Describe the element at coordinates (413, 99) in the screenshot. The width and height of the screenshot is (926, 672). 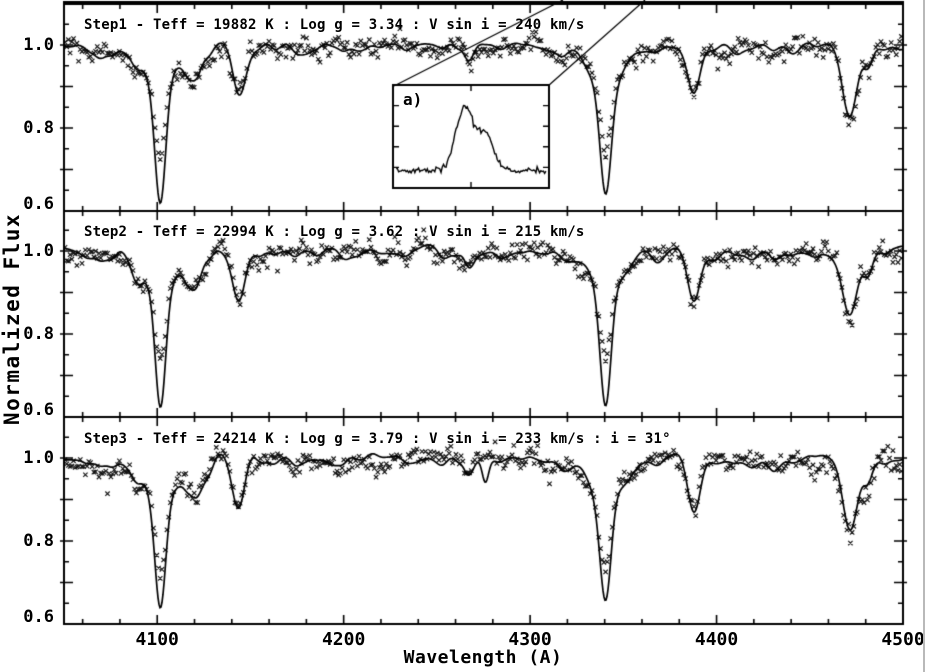
I see `inset-label: a)` at that location.